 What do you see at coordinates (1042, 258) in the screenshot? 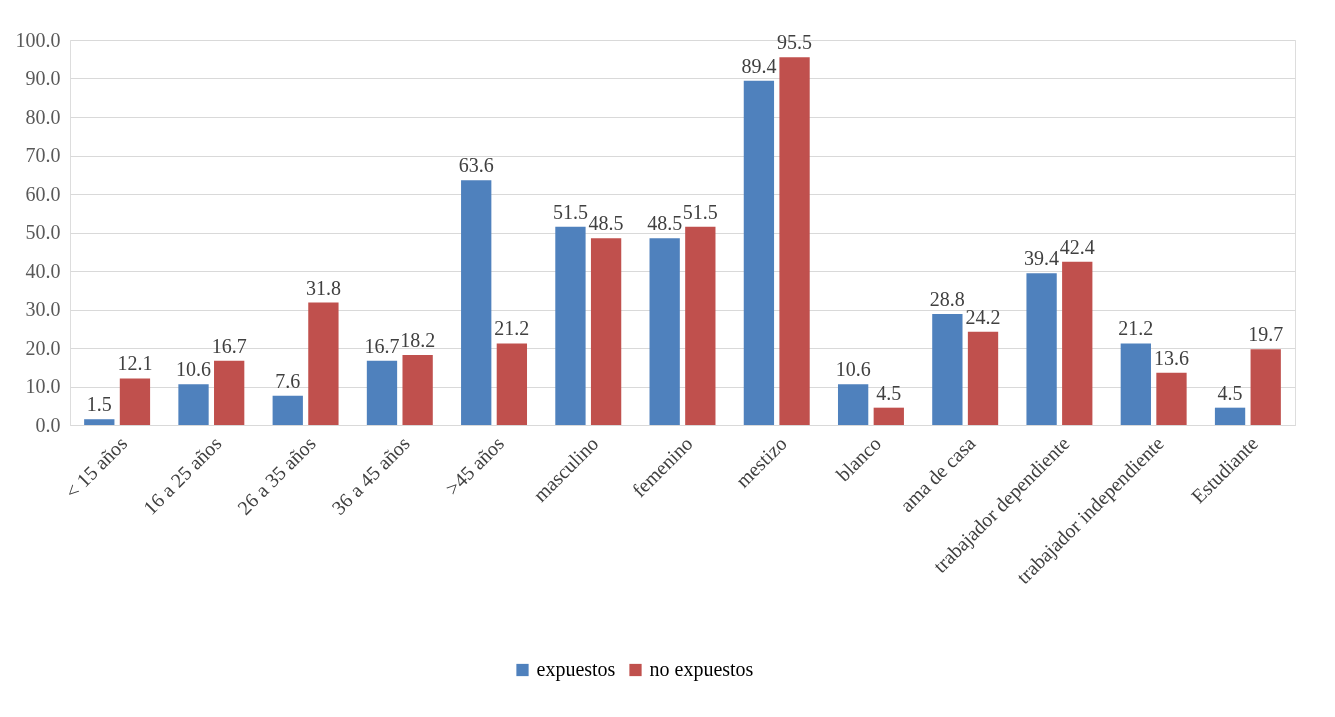
I see `data-label: 39.4` at bounding box center [1042, 258].